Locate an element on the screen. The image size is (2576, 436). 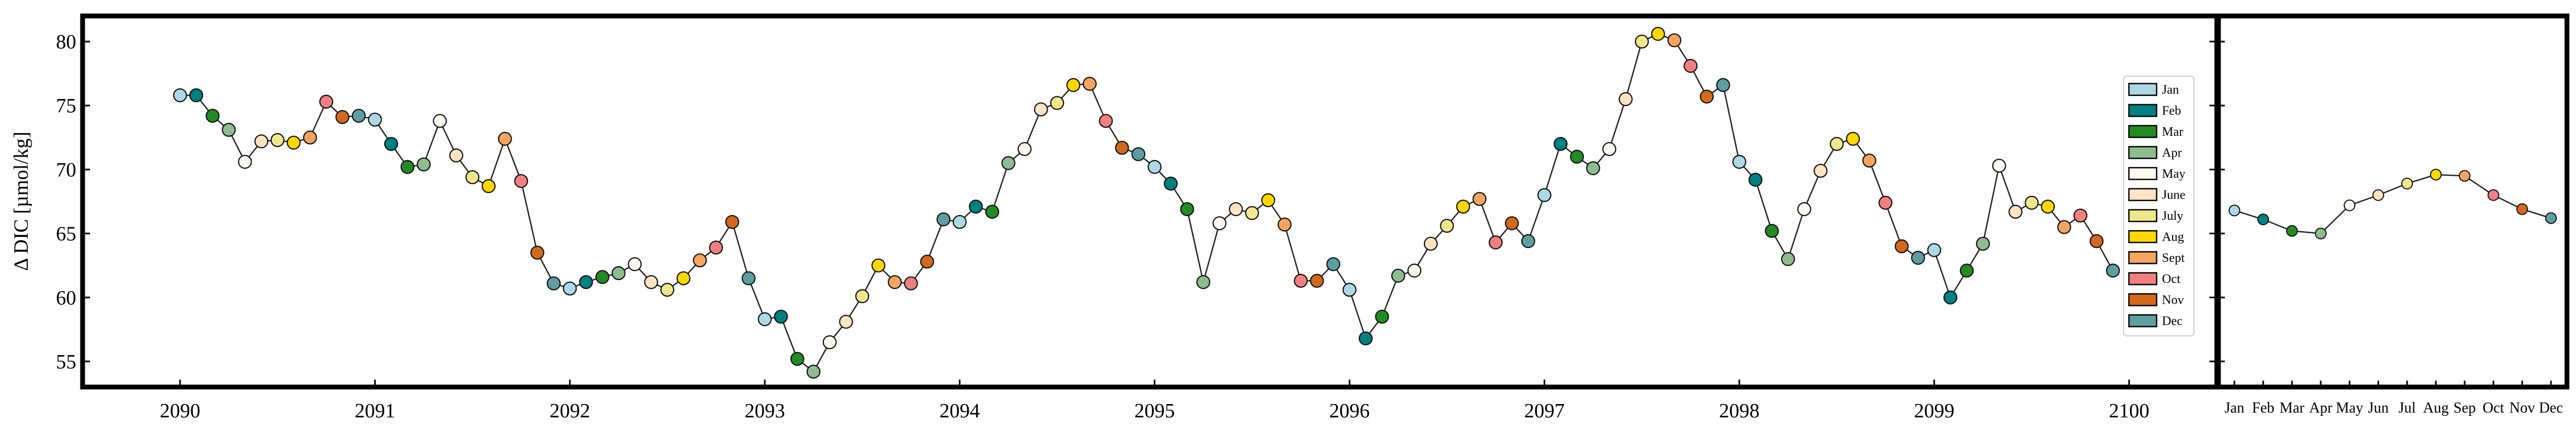
x-tick-label: 2098 is located at coordinates (1739, 411).